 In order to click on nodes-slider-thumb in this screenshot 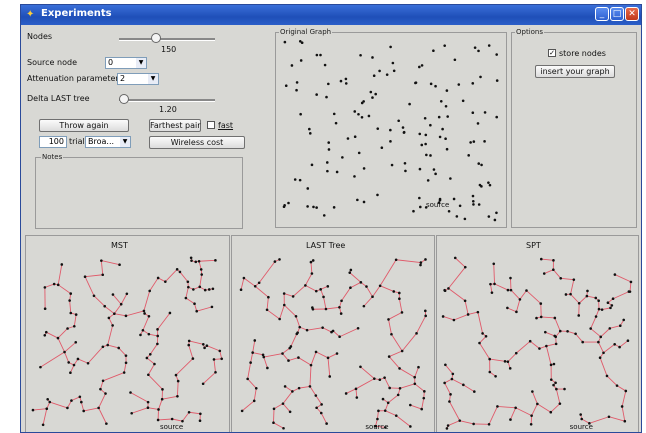, I will do `click(156, 38)`.